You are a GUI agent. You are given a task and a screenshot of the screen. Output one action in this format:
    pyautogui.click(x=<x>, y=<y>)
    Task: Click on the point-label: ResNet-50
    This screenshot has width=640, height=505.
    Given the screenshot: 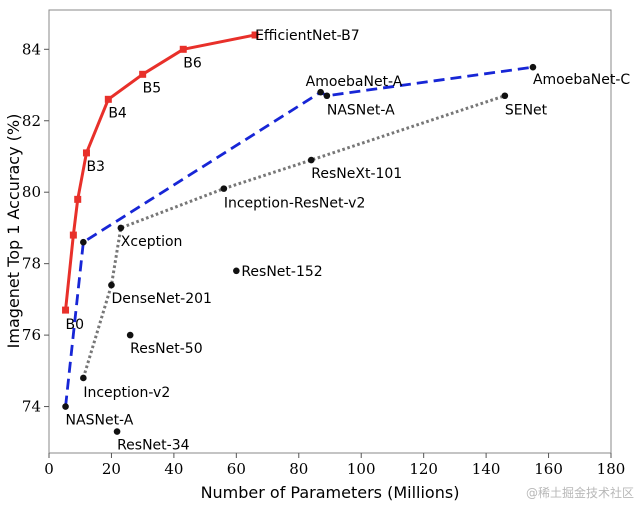 What is the action you would take?
    pyautogui.click(x=166, y=349)
    